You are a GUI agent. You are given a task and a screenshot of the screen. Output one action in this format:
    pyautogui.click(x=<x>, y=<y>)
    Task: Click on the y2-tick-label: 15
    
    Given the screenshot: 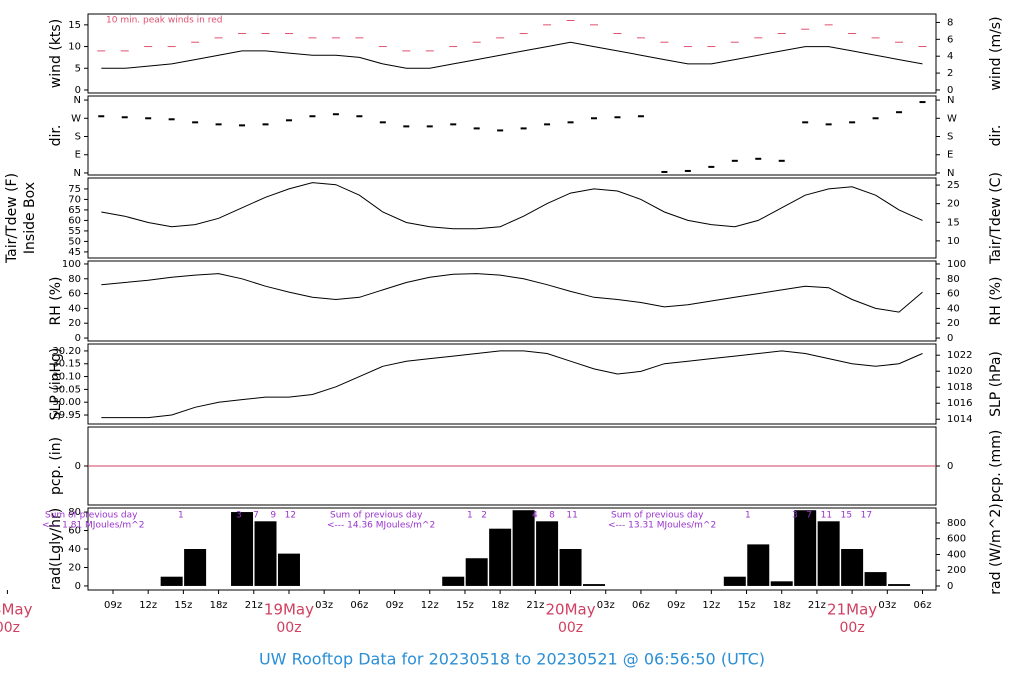 What is the action you would take?
    pyautogui.click(x=953, y=222)
    